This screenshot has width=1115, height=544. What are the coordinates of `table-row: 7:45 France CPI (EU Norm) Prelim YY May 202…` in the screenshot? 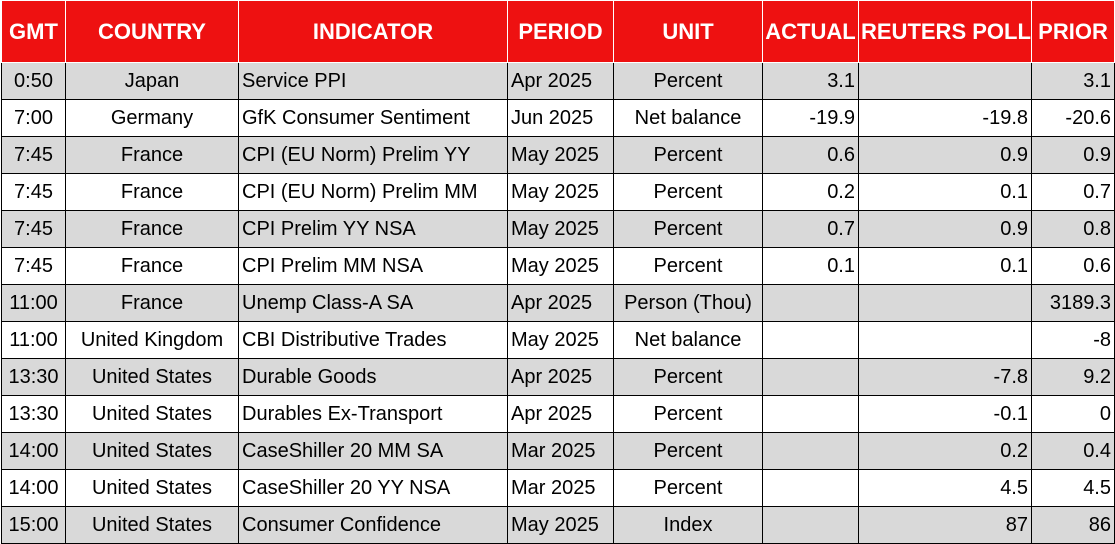 It's located at (558, 155).